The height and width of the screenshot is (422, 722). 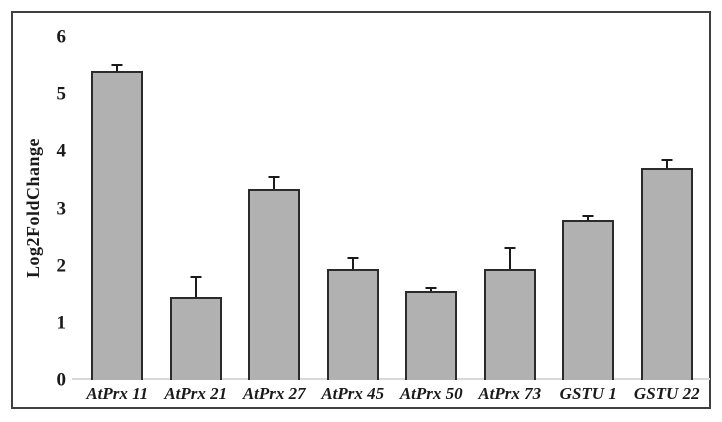 I want to click on x-tick-label: AtPrx 73, so click(x=510, y=393).